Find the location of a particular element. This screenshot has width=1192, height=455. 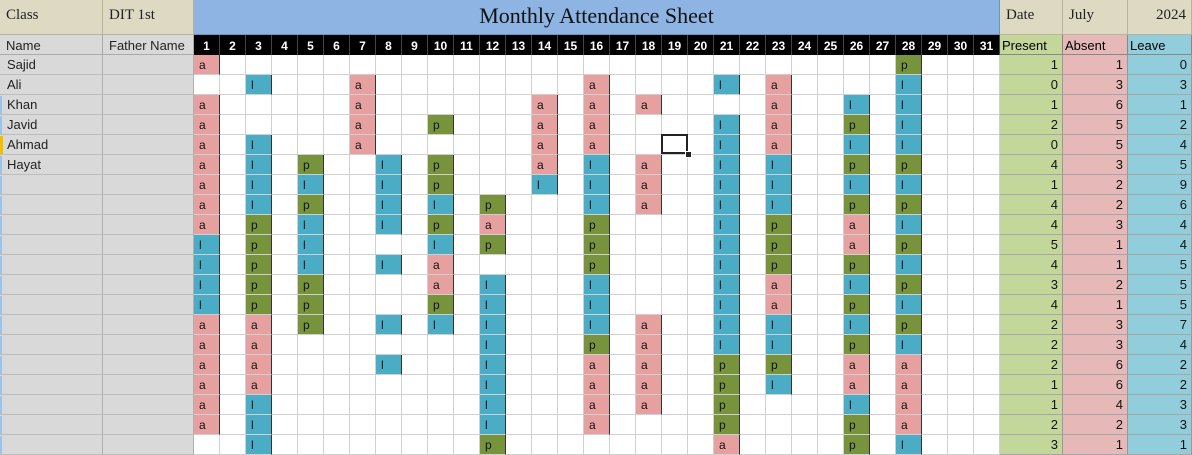

day-column-header-21: 21 is located at coordinates (727, 45).